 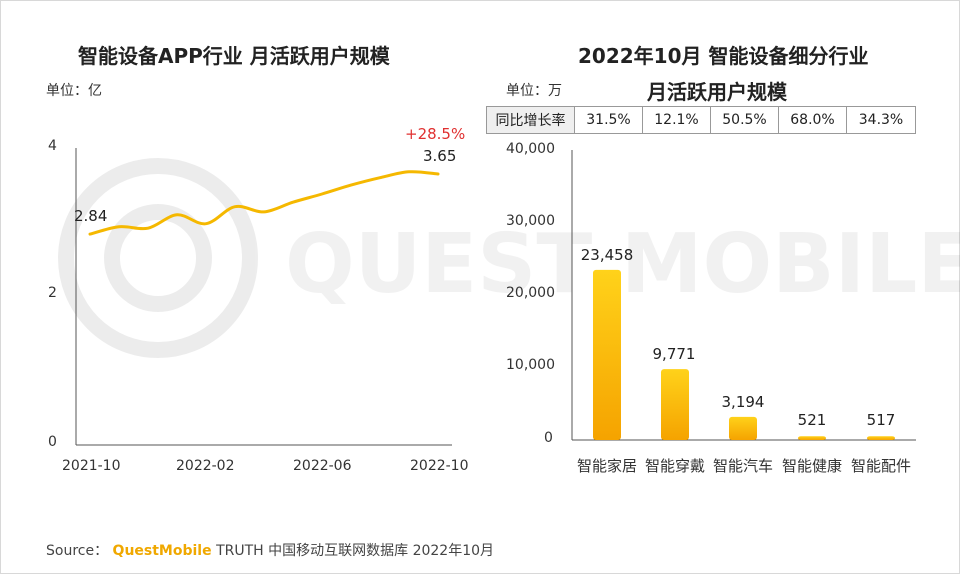 I want to click on right-unit-label: 单位：万, so click(x=534, y=91).